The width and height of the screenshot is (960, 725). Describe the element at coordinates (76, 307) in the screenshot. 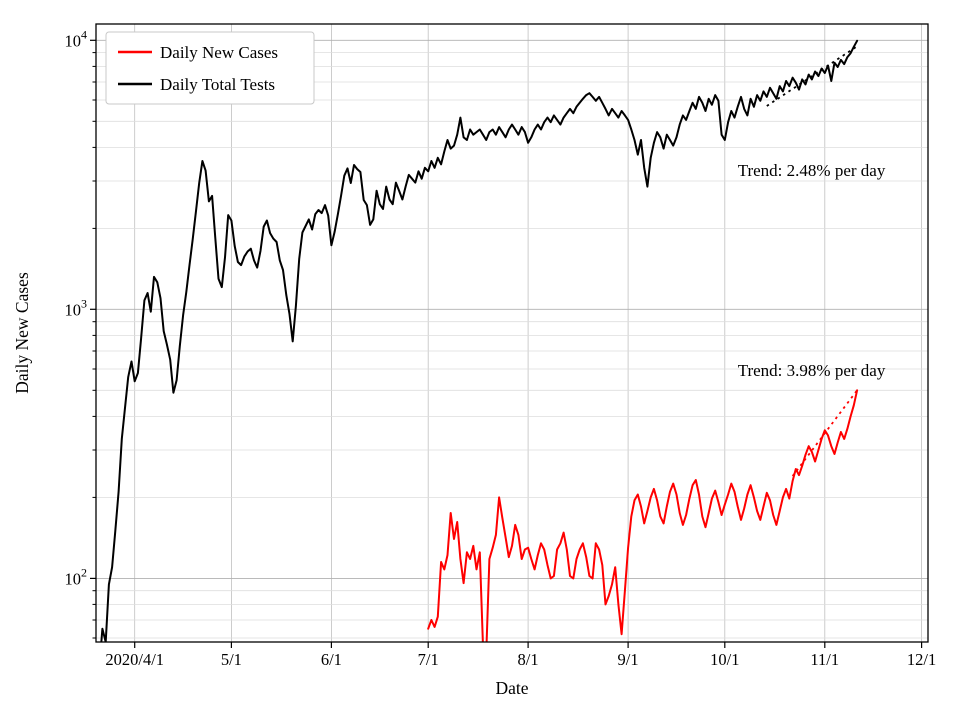

I see `y-tick-label: 10³` at that location.